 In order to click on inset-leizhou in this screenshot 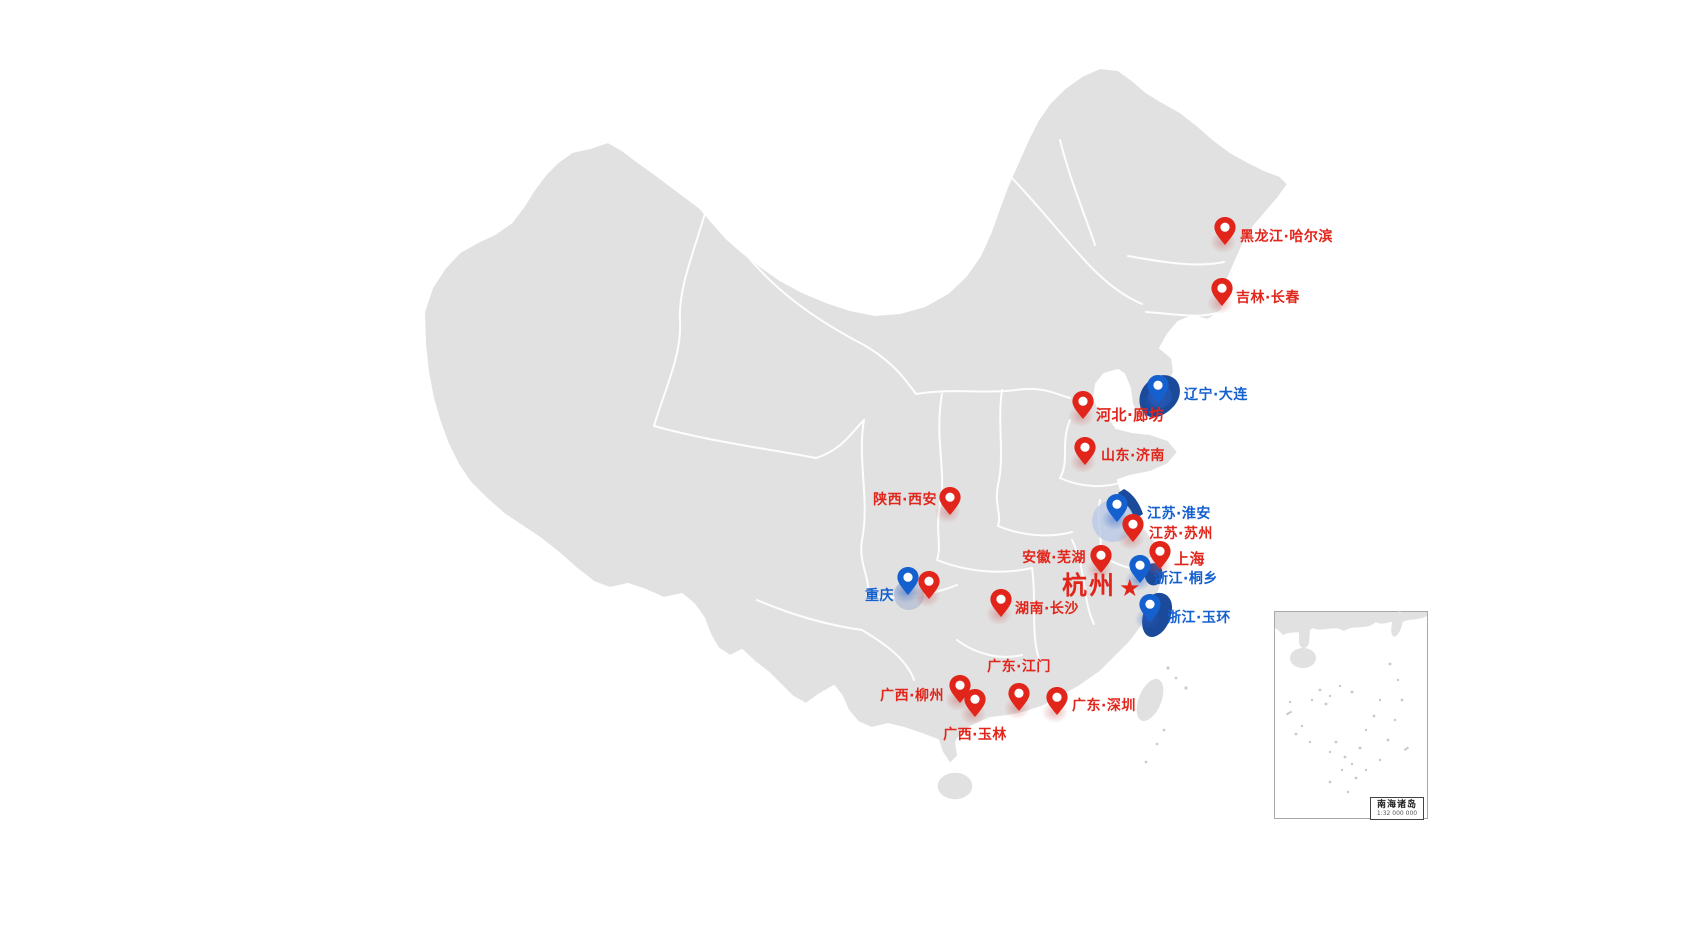, I will do `click(1304, 639)`.